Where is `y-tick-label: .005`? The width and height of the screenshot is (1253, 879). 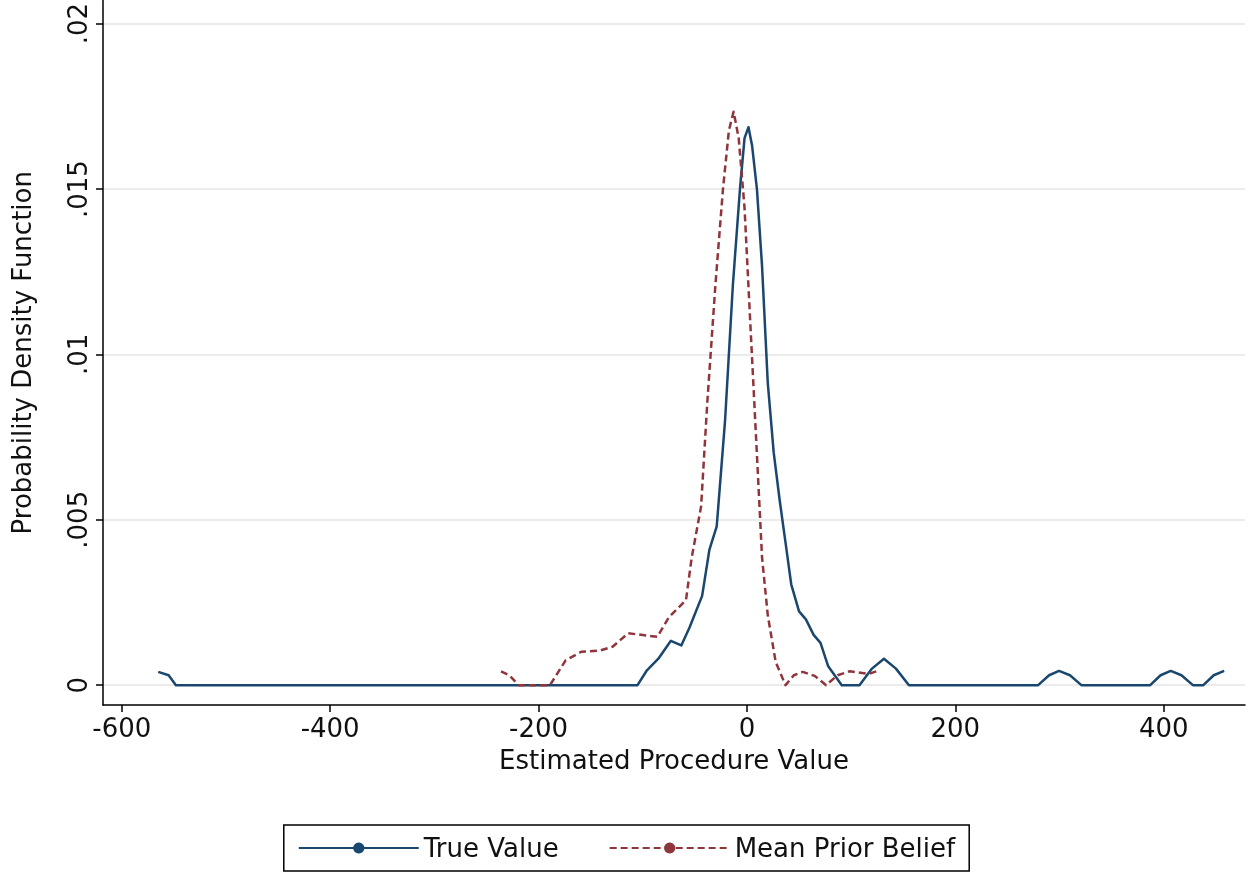 y-tick-label: .005 is located at coordinates (78, 519).